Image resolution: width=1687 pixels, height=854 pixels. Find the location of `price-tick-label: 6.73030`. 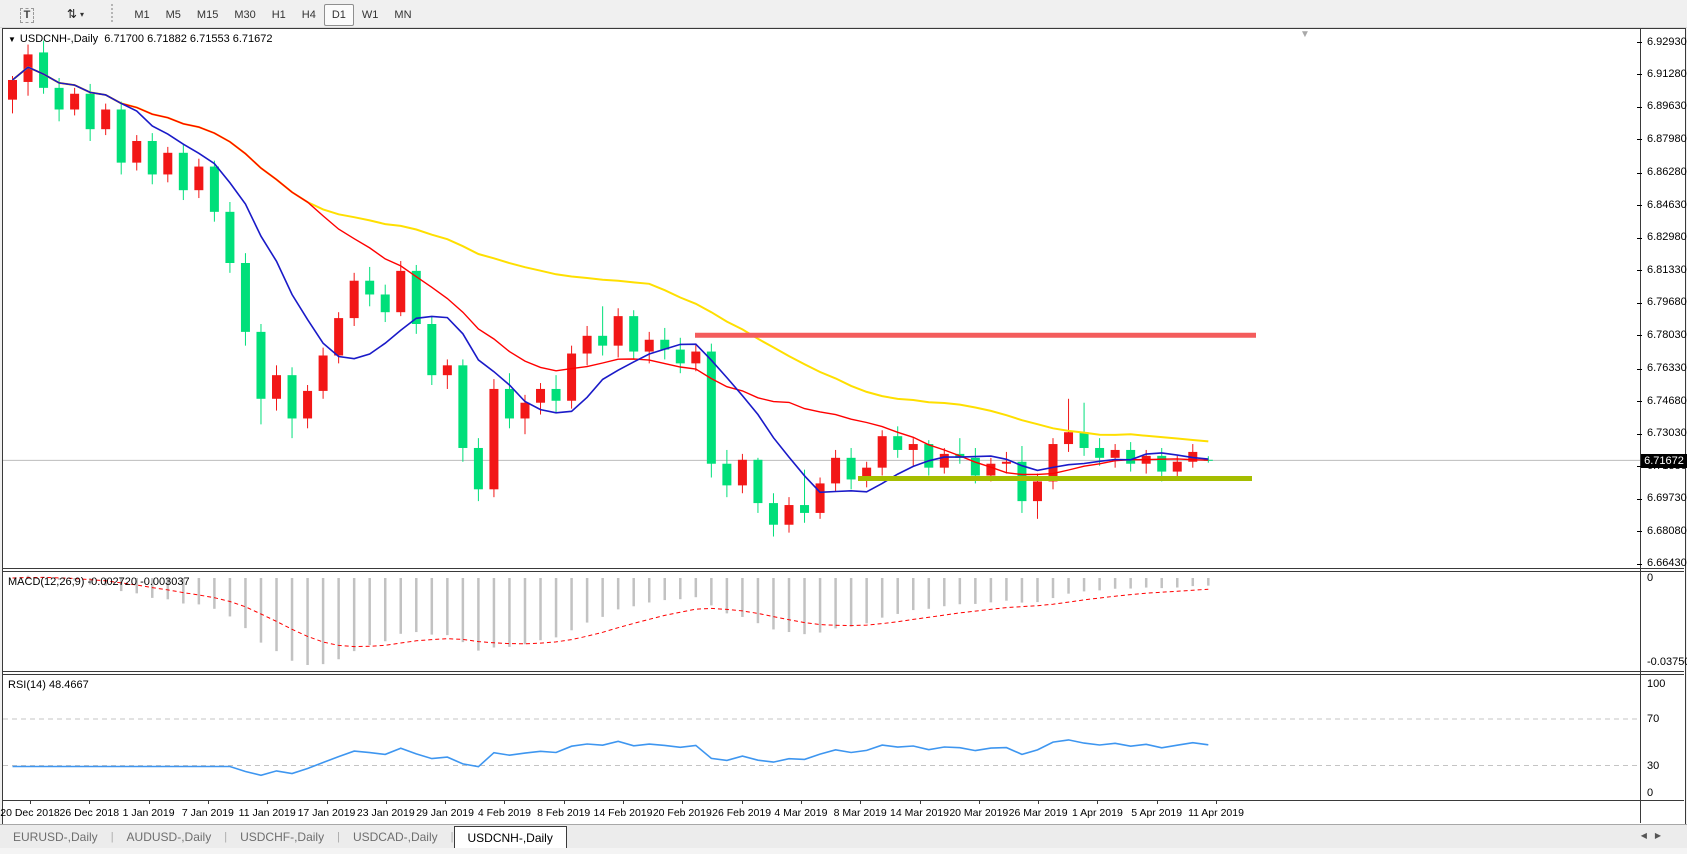

price-tick-label: 6.73030 is located at coordinates (1667, 433).